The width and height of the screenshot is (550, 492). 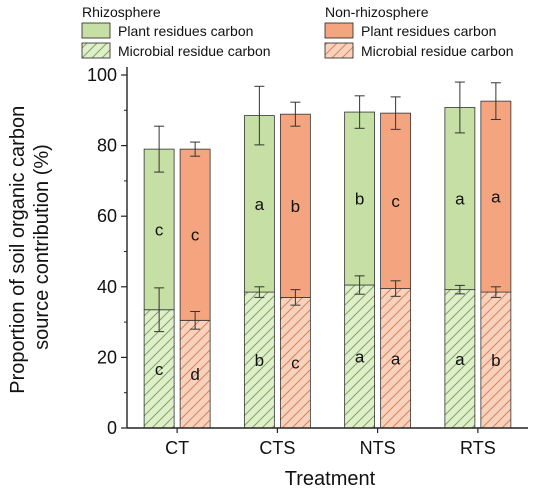 What do you see at coordinates (437, 51) in the screenshot?
I see `legend-label-nonrhizo-micro: Microbial residue carbon` at bounding box center [437, 51].